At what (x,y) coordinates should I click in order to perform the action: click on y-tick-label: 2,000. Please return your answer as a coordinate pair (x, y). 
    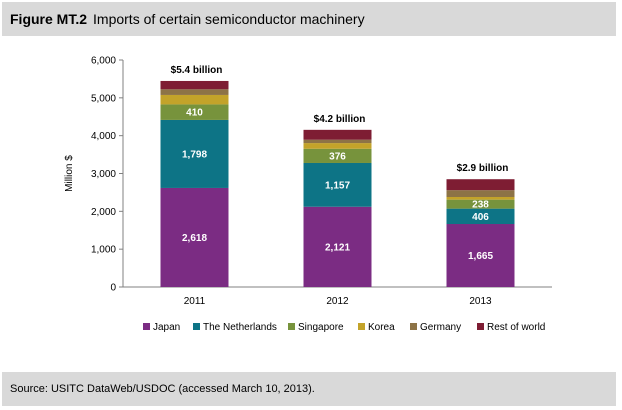
    Looking at the image, I should click on (103, 212).